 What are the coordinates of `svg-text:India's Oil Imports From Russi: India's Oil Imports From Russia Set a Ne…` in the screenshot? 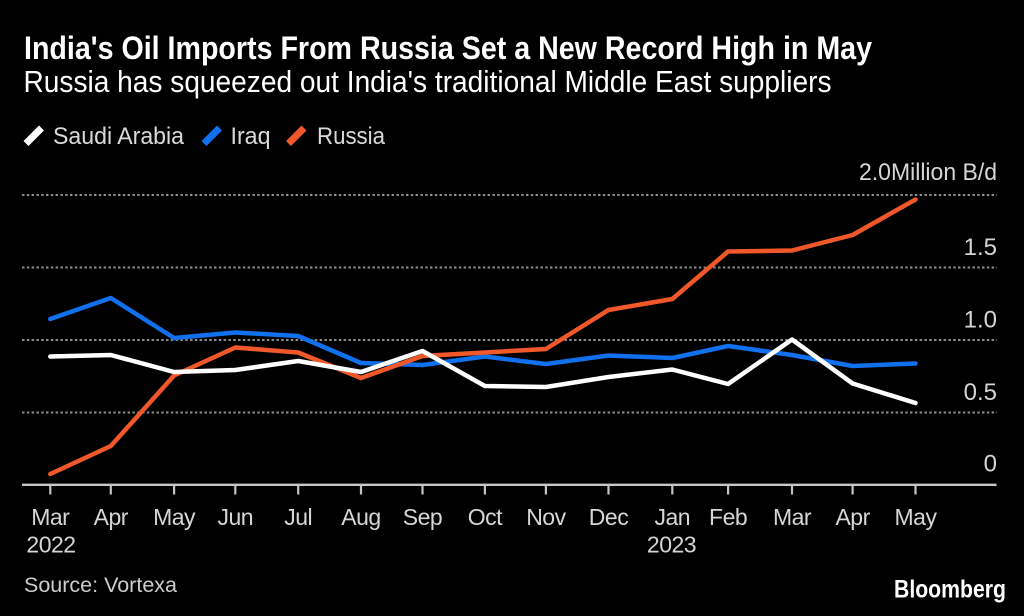 It's located at (448, 48).